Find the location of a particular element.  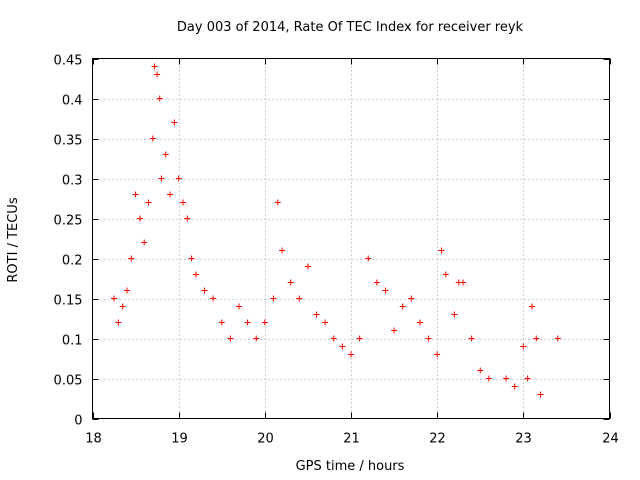

y-tick-label: 0.4 is located at coordinates (72, 101).